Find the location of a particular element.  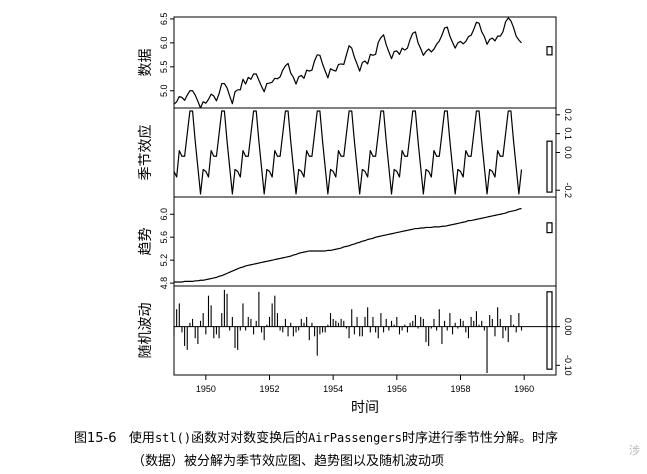

caption-part2: 函数对对数变换后的 is located at coordinates (250, 438).